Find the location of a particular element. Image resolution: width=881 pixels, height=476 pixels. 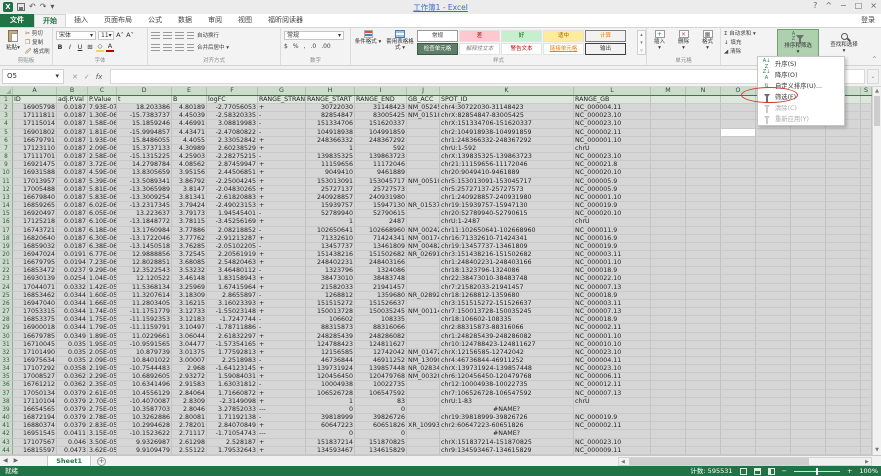

cell-J32: NM_014728 is located at coordinates (423, 352).